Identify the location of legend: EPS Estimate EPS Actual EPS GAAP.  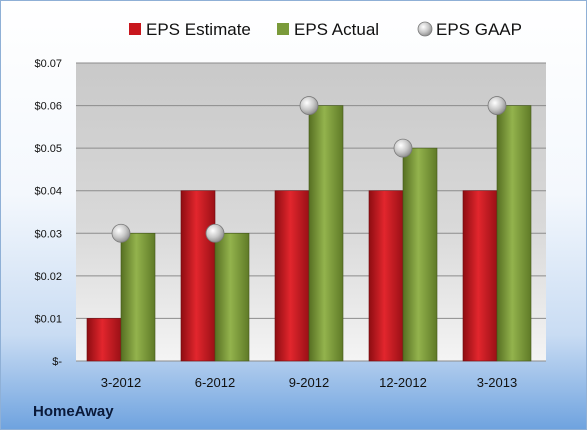
(325, 29).